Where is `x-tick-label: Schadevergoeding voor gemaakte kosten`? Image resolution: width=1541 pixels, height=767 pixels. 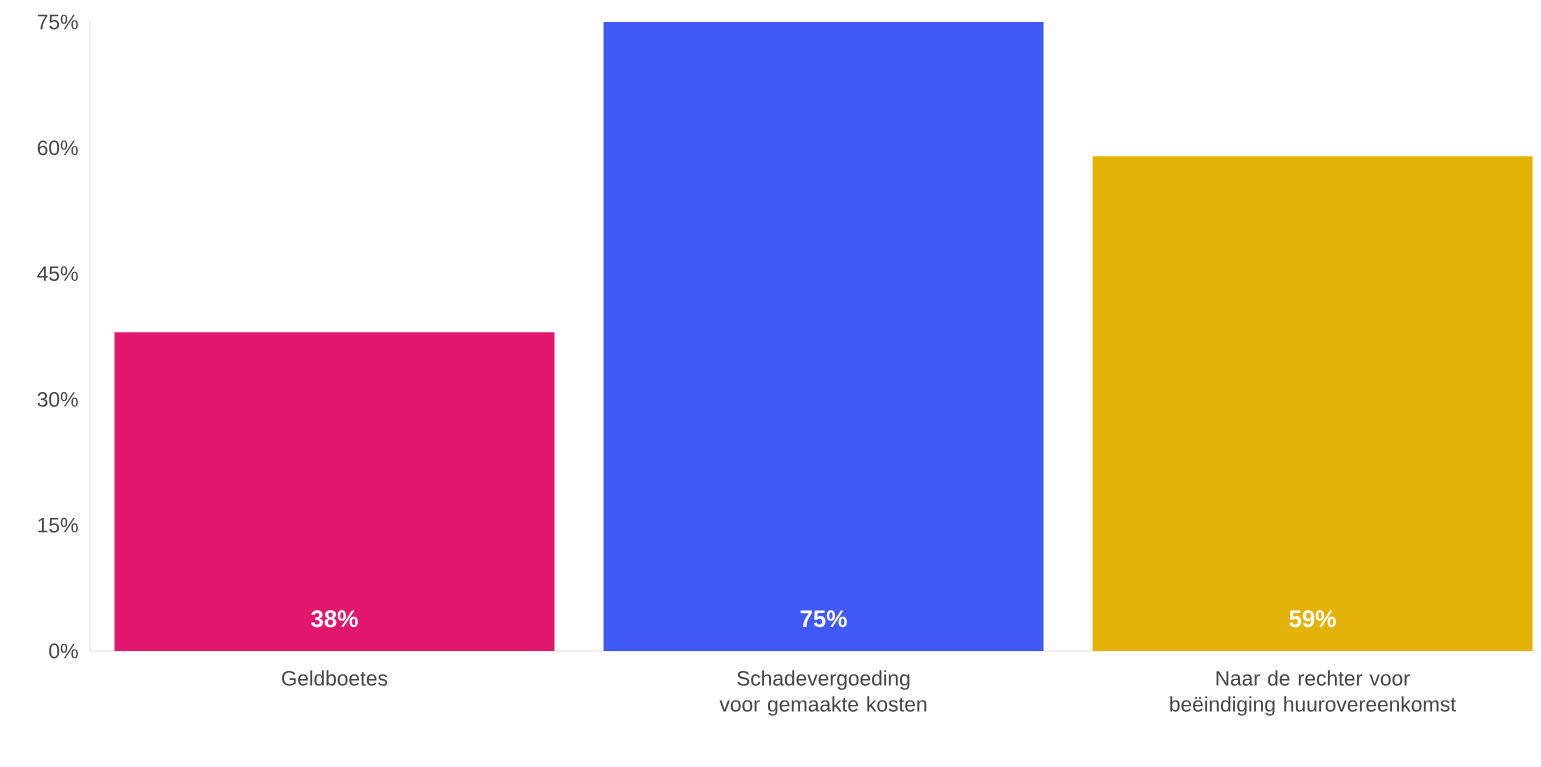
x-tick-label: Schadevergoeding voor gemaakte kosten is located at coordinates (823, 693).